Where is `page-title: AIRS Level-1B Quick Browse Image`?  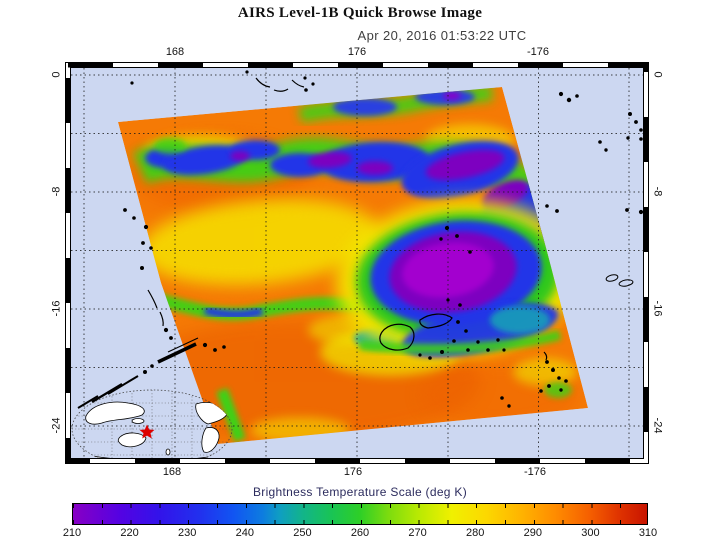
page-title: AIRS Level-1B Quick Browse Image is located at coordinates (360, 13).